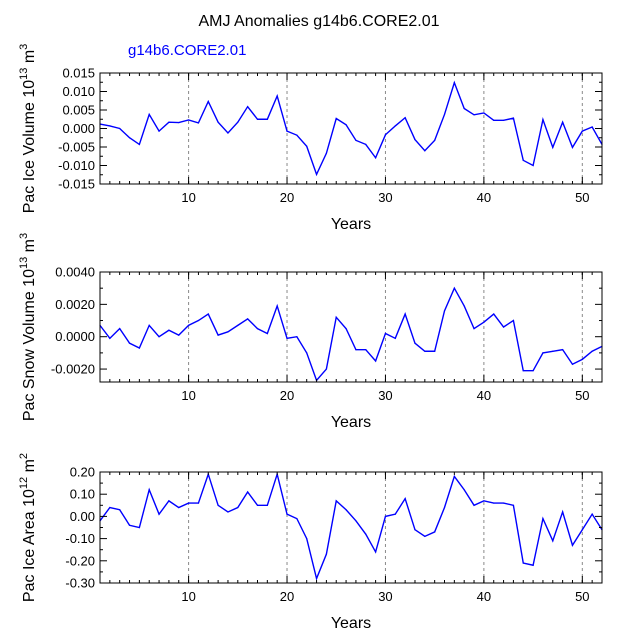 The width and height of the screenshot is (638, 638). I want to click on ice-volume-x-tick-label: 10, so click(188, 197).